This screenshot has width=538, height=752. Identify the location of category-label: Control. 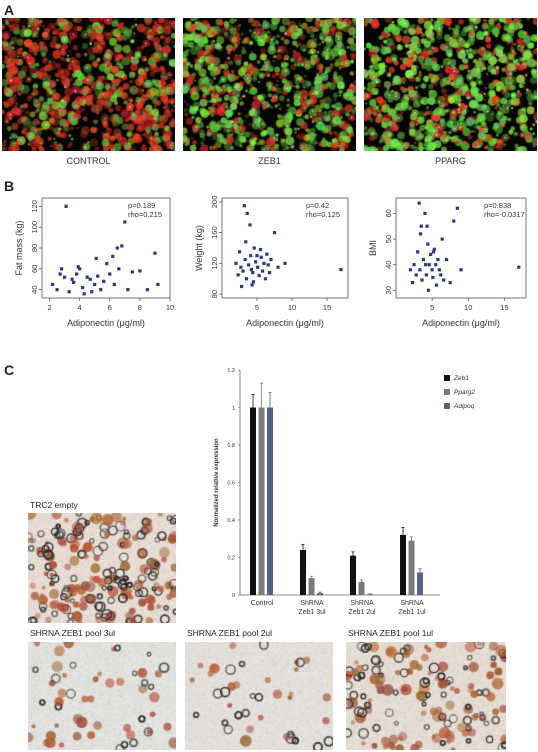
(262, 603).